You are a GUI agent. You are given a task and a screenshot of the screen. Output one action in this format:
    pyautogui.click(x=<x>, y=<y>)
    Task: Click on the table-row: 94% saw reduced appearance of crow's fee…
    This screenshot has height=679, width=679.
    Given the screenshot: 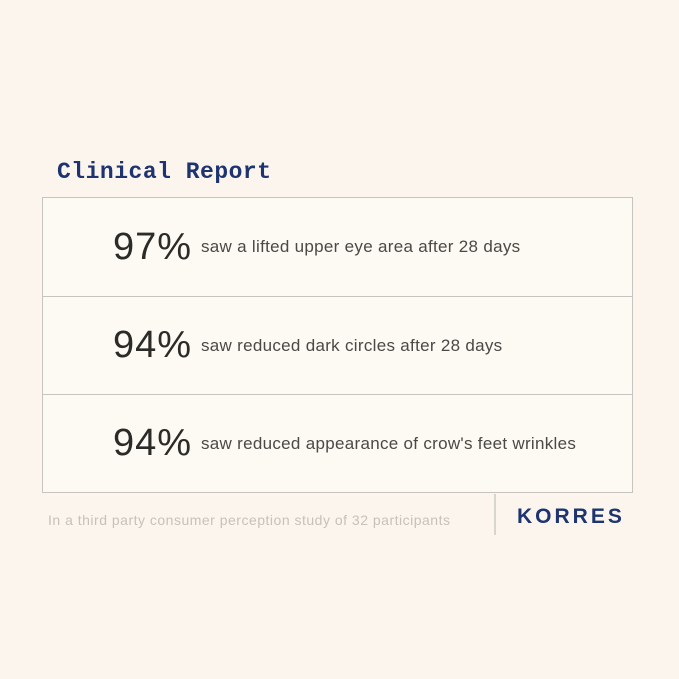 What is the action you would take?
    pyautogui.click(x=337, y=443)
    